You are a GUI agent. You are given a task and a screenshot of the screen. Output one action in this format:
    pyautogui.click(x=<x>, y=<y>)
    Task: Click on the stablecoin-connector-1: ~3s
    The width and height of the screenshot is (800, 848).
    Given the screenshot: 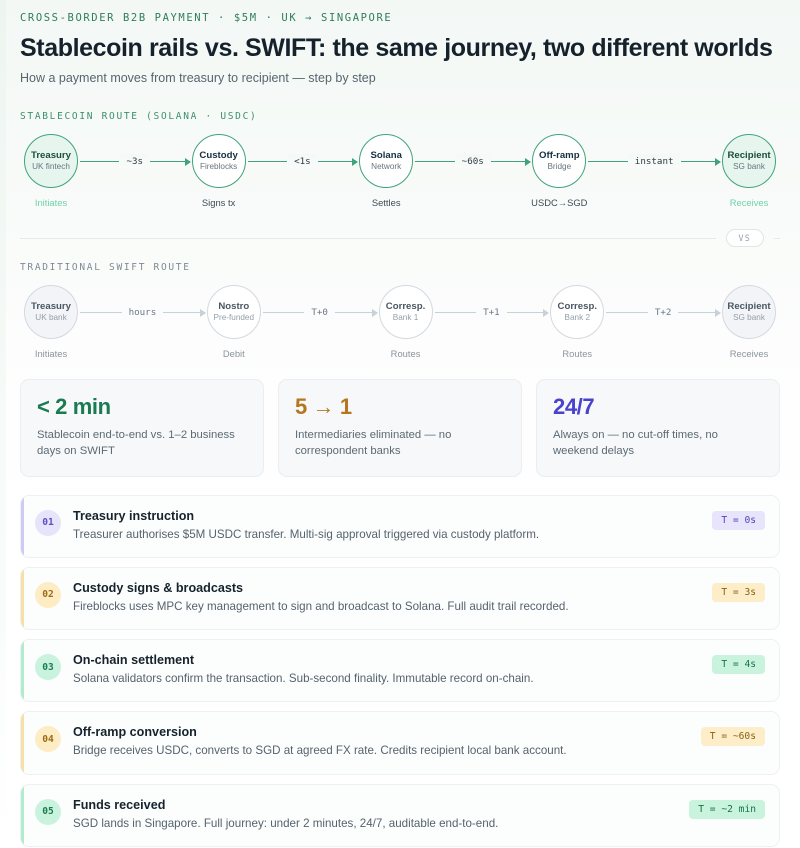 What is the action you would take?
    pyautogui.click(x=135, y=161)
    